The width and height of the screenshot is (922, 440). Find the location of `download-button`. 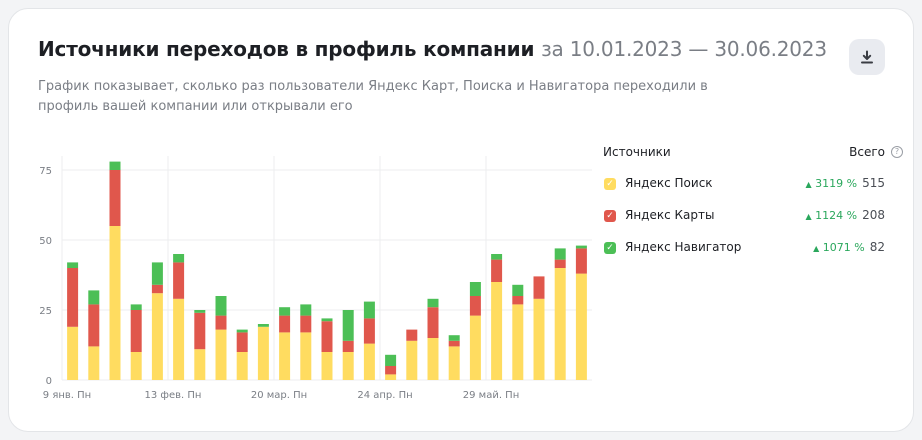

download-button is located at coordinates (867, 57).